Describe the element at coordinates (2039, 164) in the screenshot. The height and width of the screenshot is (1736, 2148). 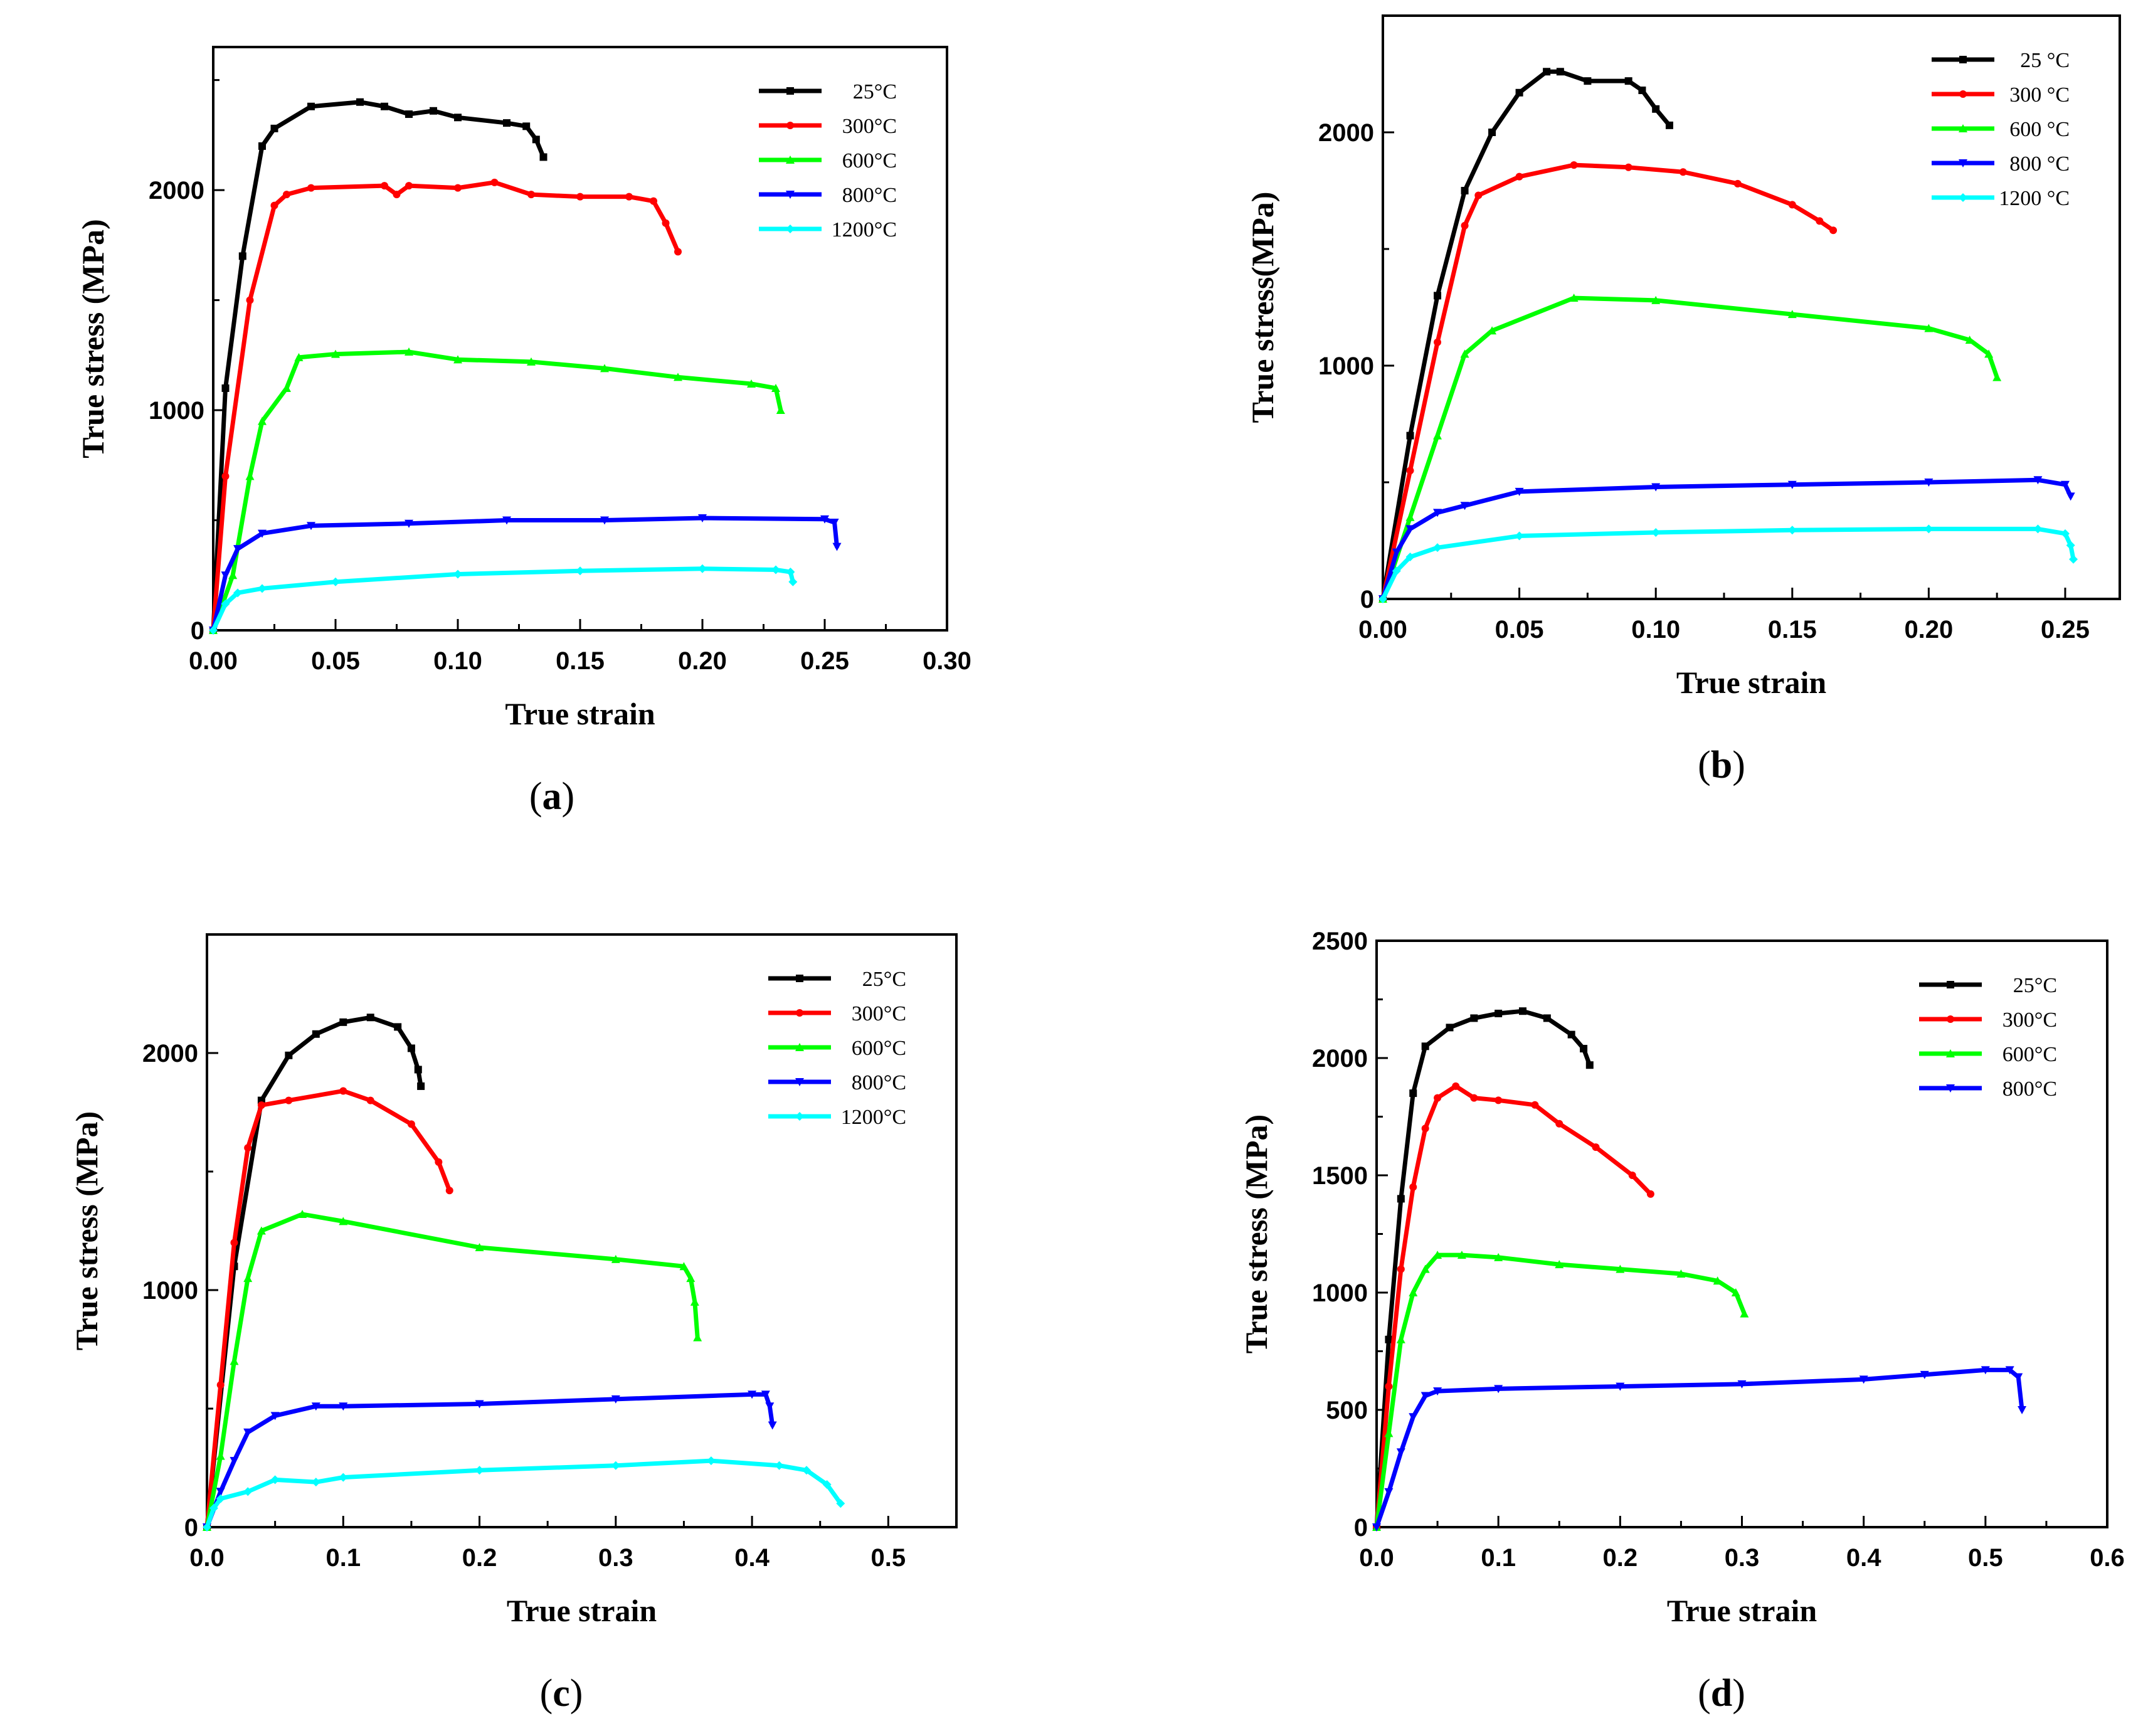
I see `legend-label: 800 °C` at that location.